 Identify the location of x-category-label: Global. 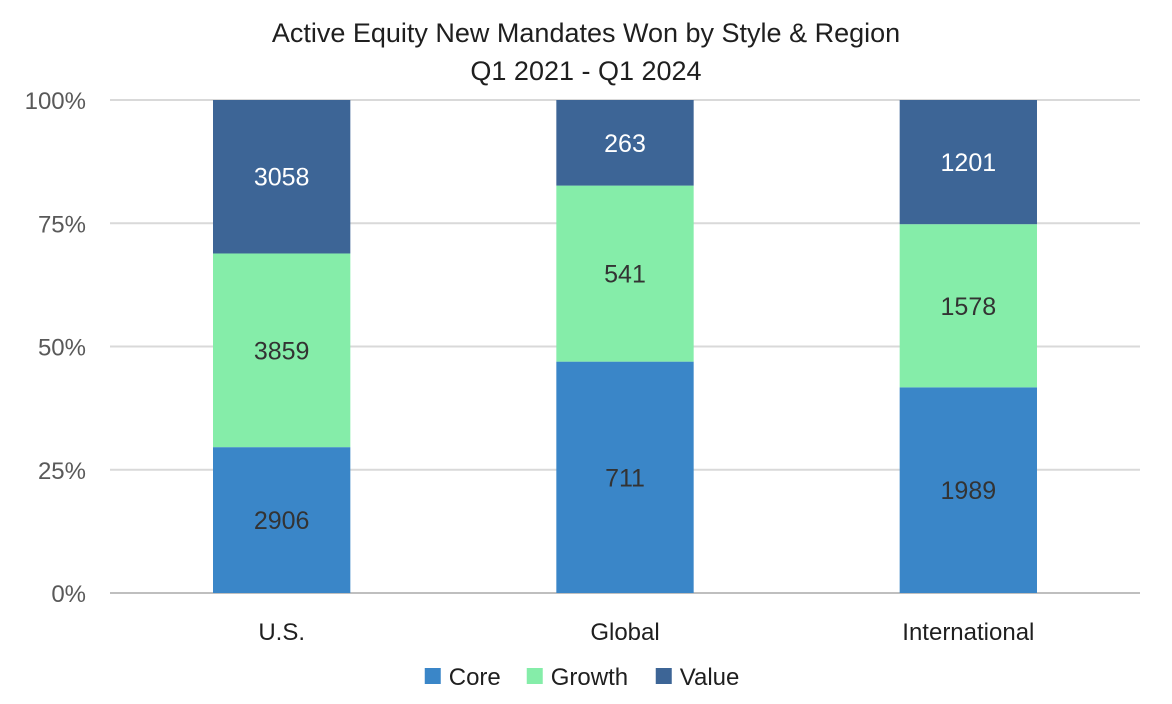
(624, 632).